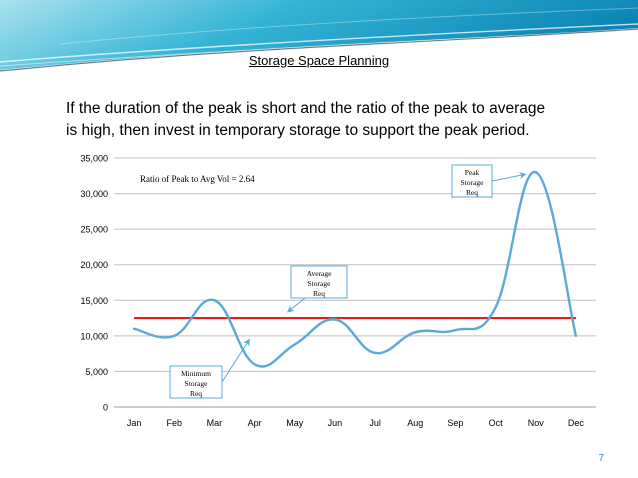  Describe the element at coordinates (295, 423) in the screenshot. I see `x-tick-label: May` at that location.